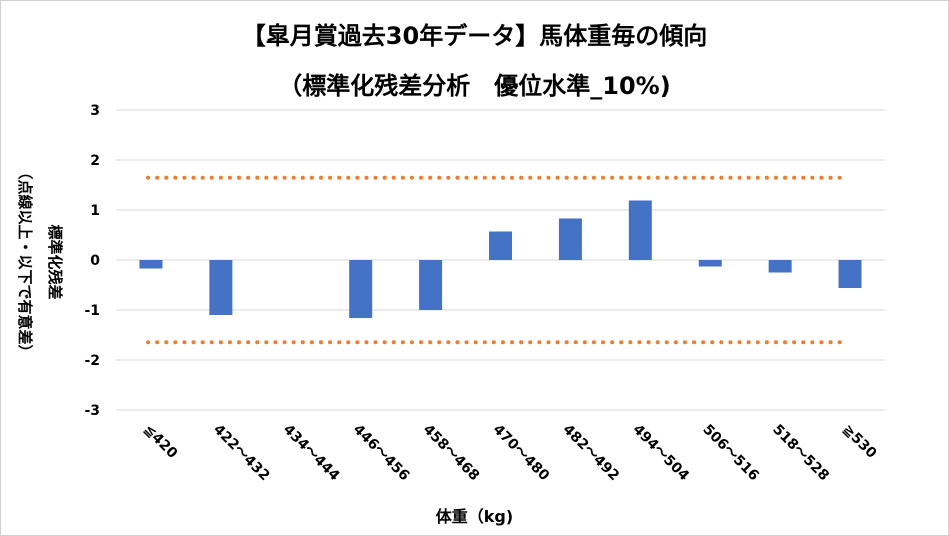  I want to click on x-axis-label: 体重（kg), so click(474, 516).